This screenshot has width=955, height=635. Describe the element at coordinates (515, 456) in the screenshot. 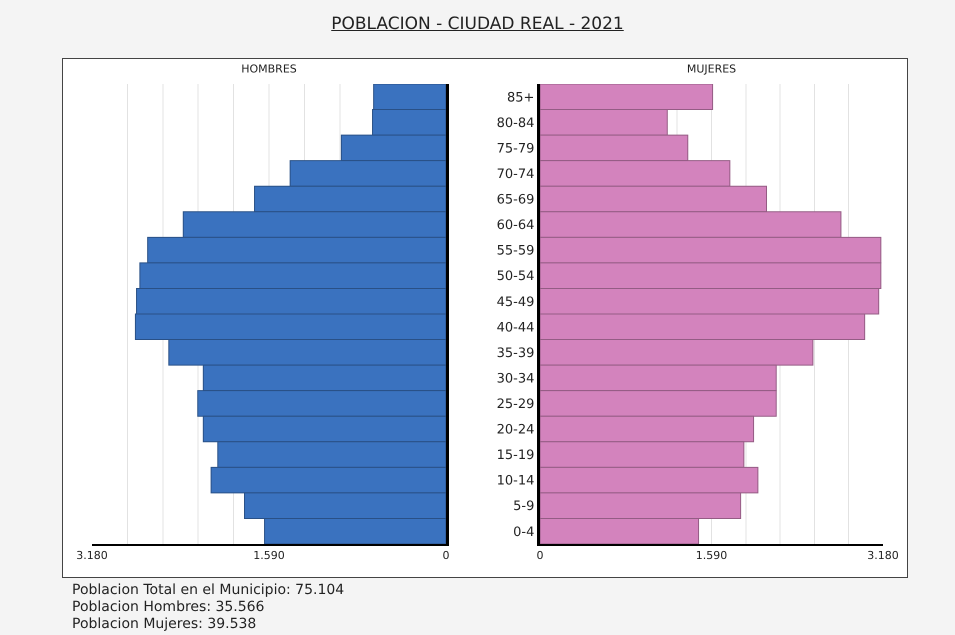

I see `y-tick-label: 15-19` at that location.